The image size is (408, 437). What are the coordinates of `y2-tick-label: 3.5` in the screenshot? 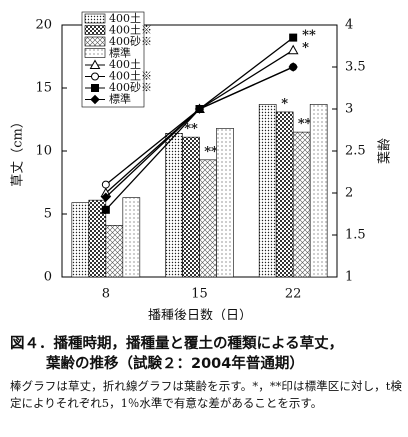 It's located at (355, 67).